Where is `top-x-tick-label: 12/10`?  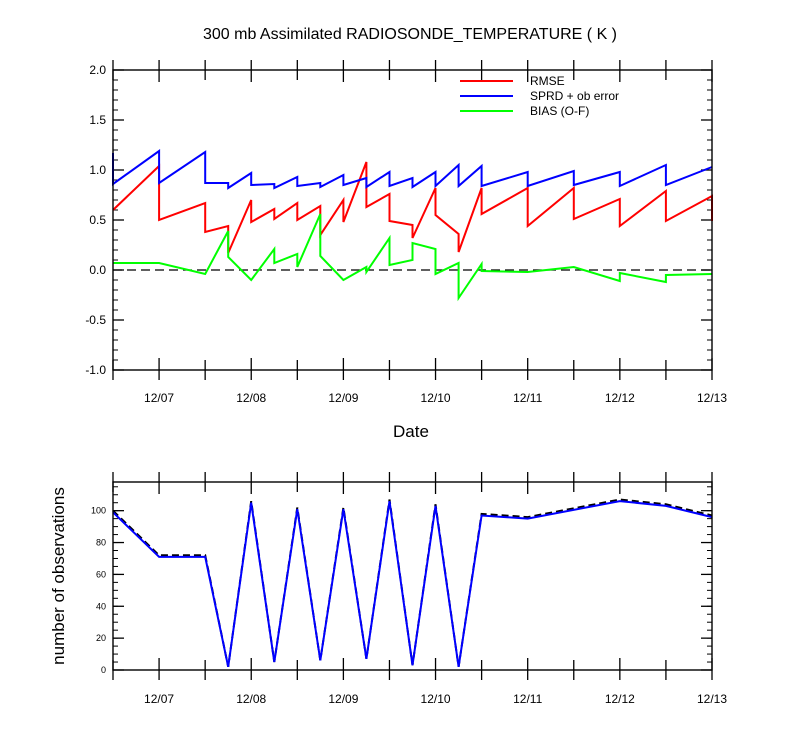
top-x-tick-label: 12/10 is located at coordinates (436, 398).